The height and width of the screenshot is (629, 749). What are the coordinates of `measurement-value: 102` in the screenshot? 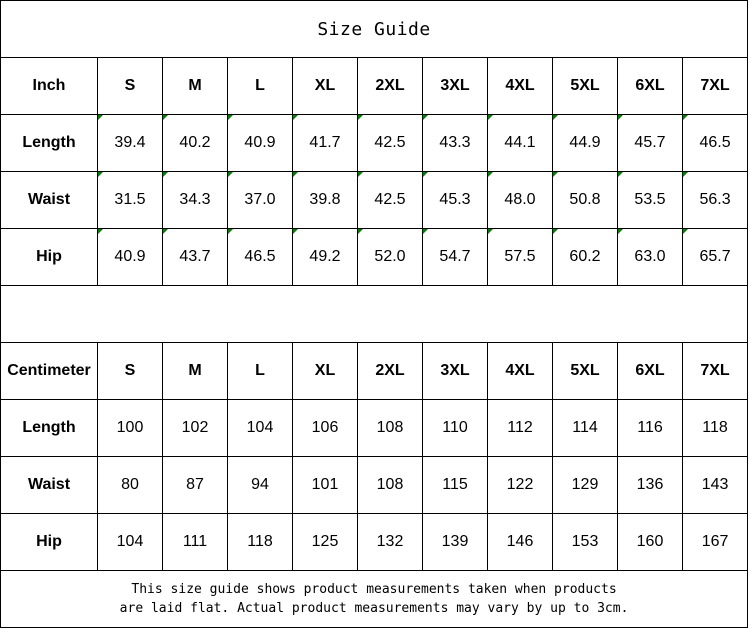 It's located at (195, 428).